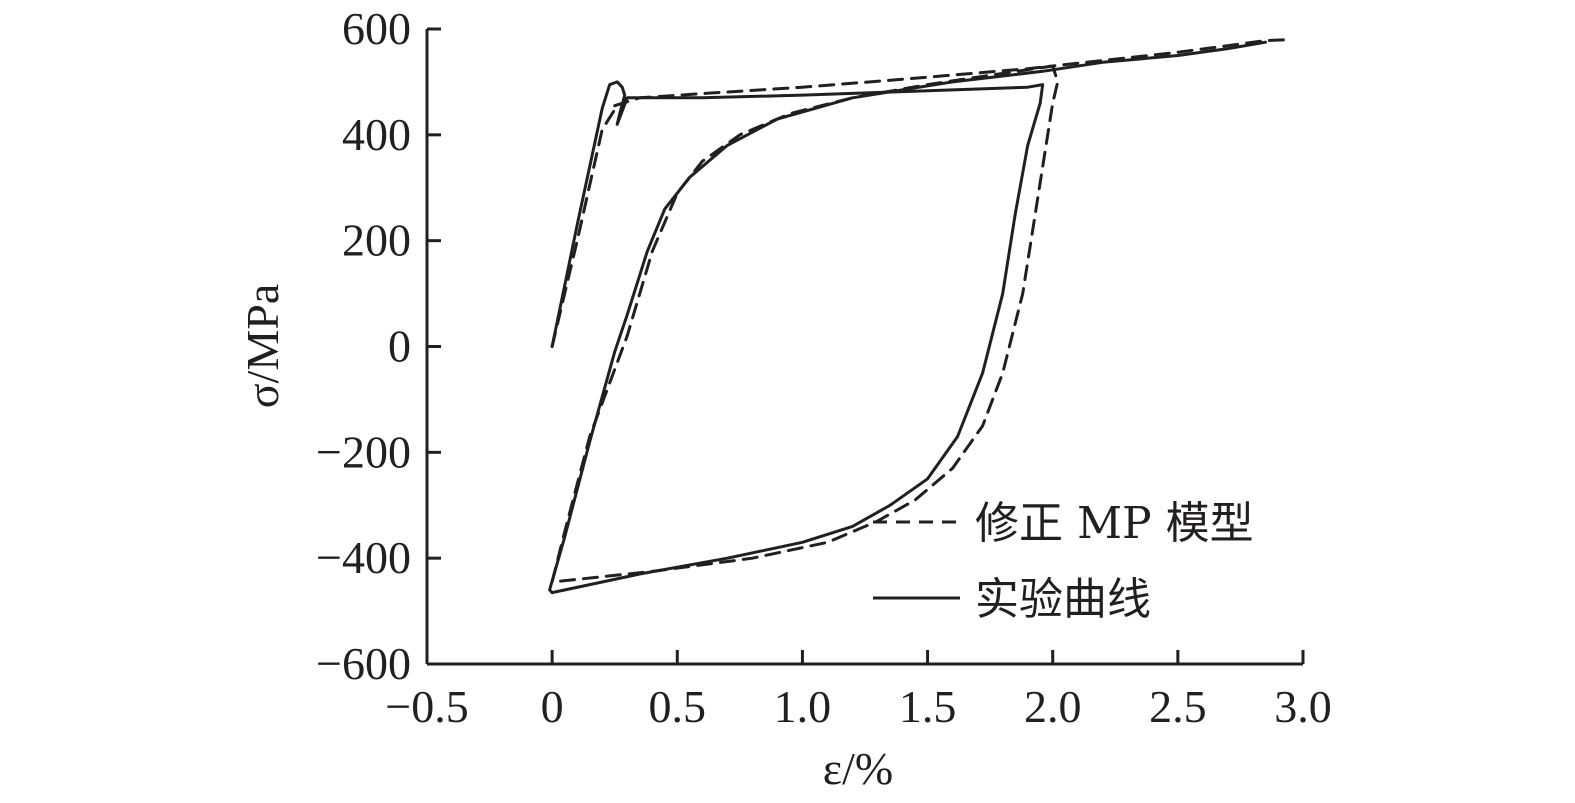  What do you see at coordinates (1178, 706) in the screenshot?
I see `x-tick-label: 2.5` at bounding box center [1178, 706].